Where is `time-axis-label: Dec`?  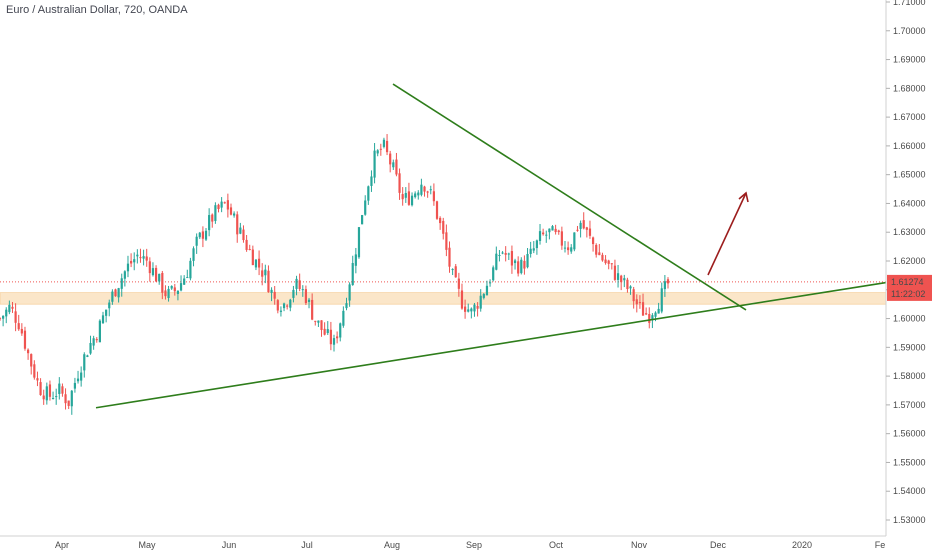
time-axis-label: Dec is located at coordinates (718, 545).